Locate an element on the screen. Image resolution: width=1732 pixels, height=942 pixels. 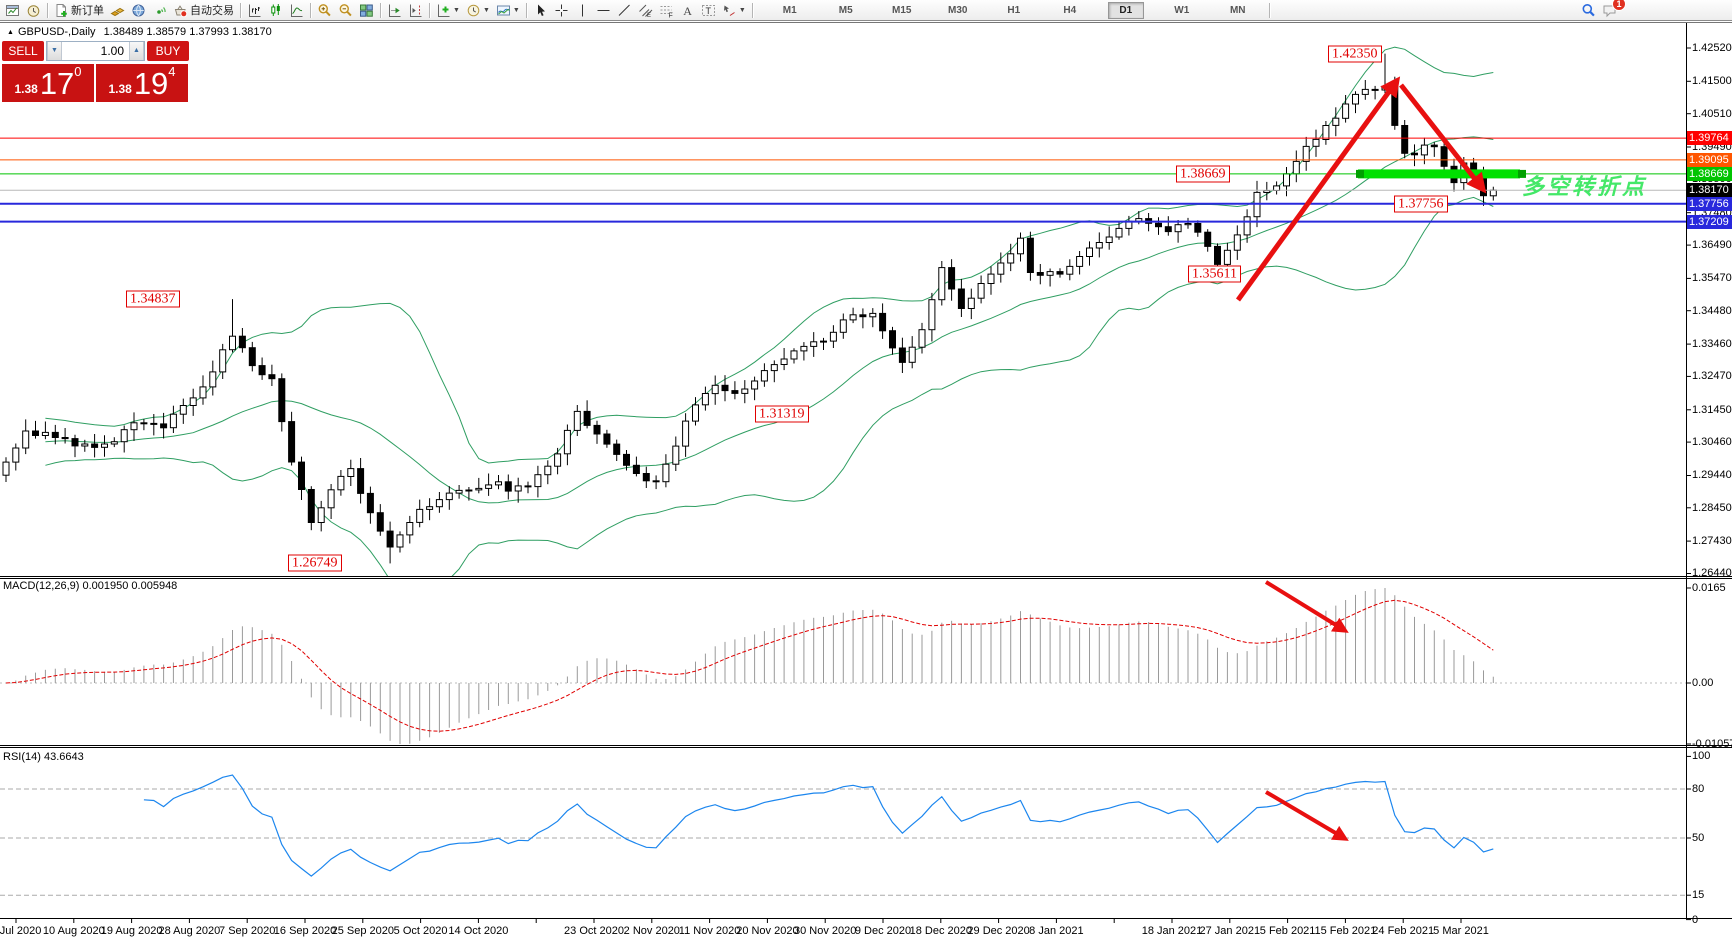
toolbar-tile-windows-button is located at coordinates (366, 10).